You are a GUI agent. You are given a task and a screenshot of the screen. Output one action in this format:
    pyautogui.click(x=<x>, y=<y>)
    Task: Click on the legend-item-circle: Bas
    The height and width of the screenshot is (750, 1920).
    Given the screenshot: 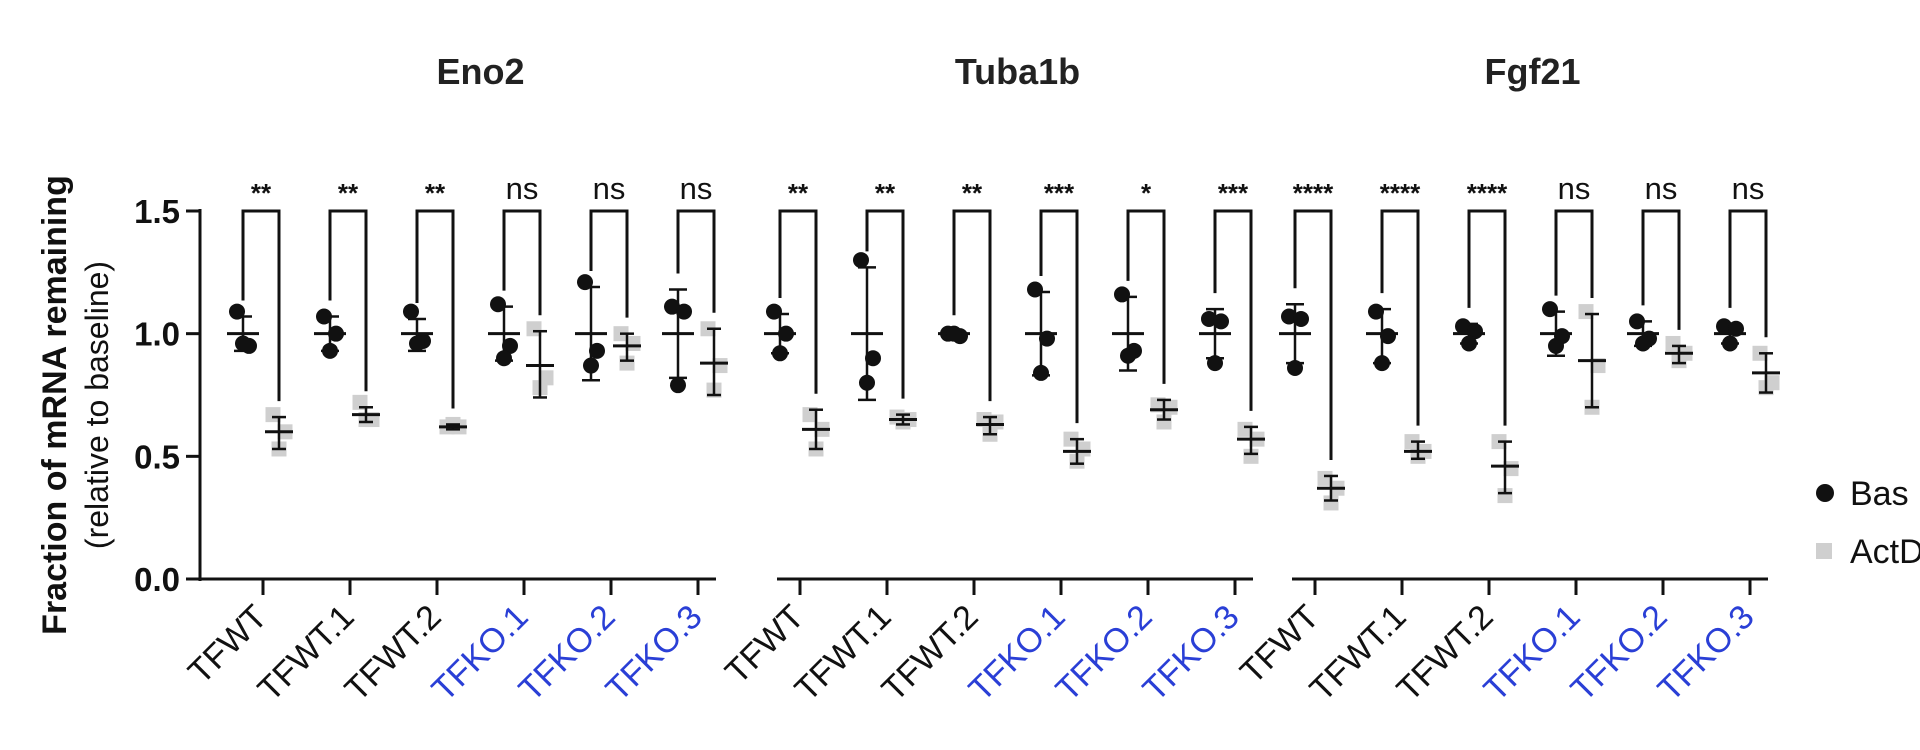 What is the action you would take?
    pyautogui.click(x=1862, y=494)
    